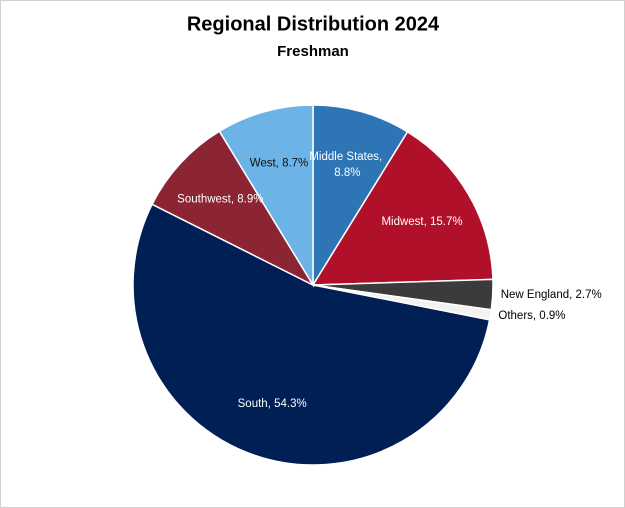 The height and width of the screenshot is (508, 625). What do you see at coordinates (347, 173) in the screenshot?
I see `data-label-line: 8.8%` at bounding box center [347, 173].